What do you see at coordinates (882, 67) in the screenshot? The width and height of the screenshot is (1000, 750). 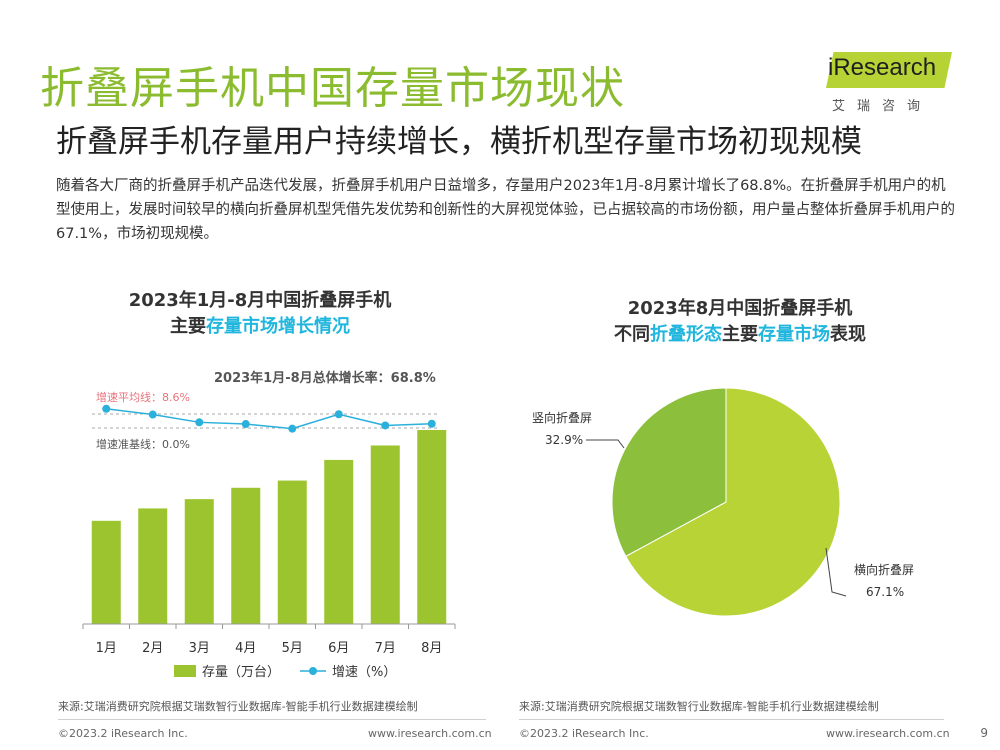 I see `logo-text: iResearch` at bounding box center [882, 67].